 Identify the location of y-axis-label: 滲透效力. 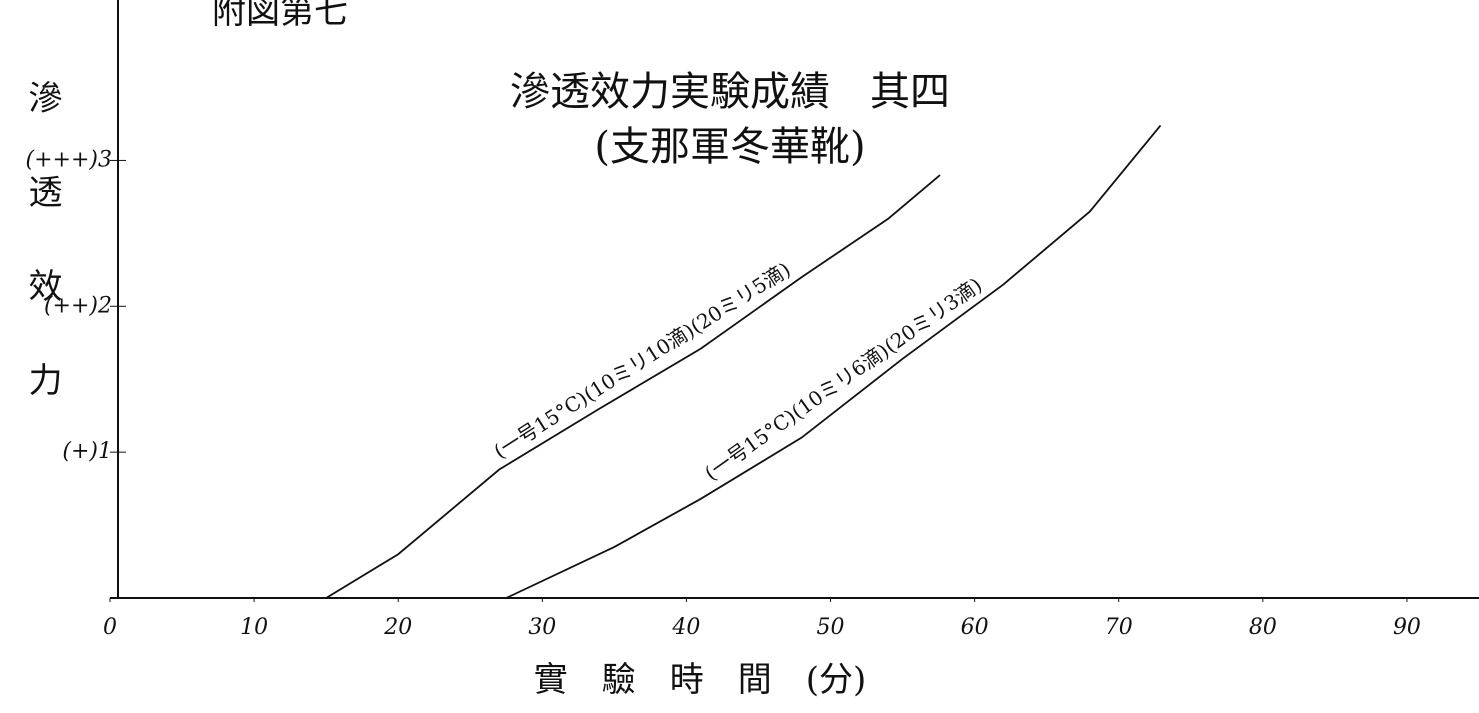
(42, 268).